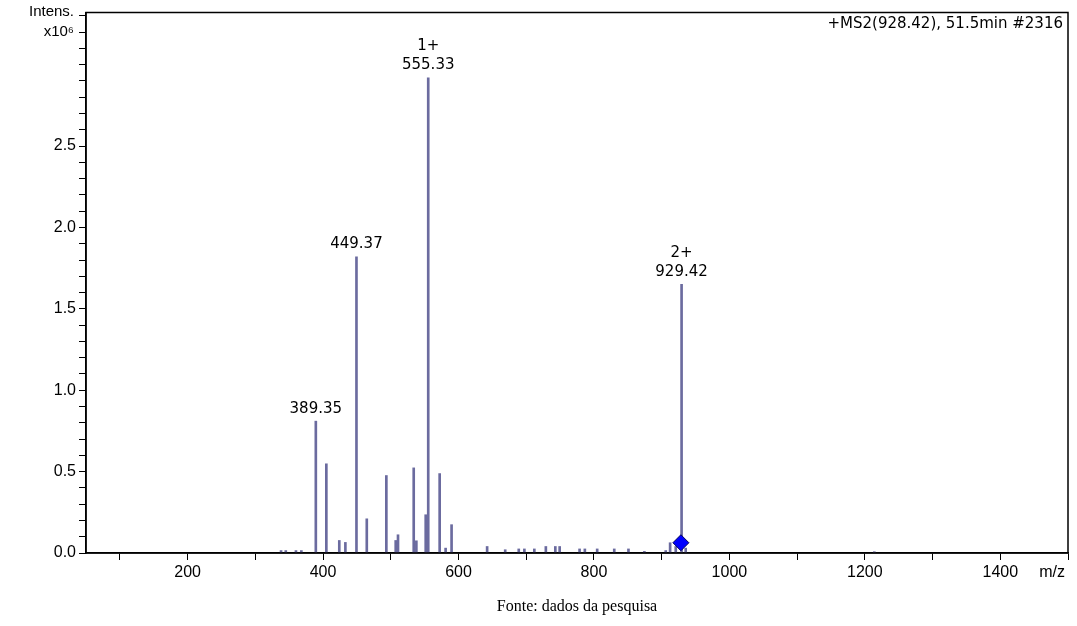 This screenshot has height=626, width=1077. I want to click on x-tick-label: 800, so click(594, 572).